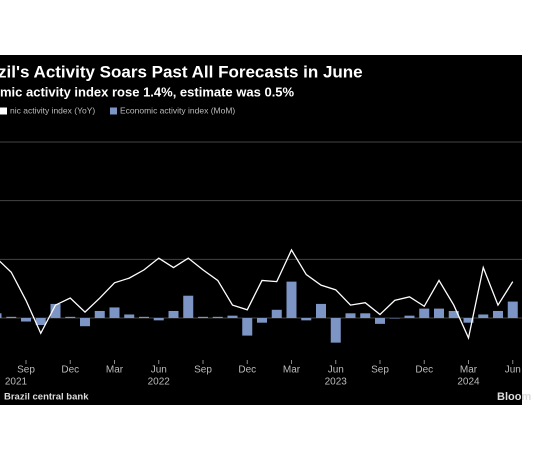 Image resolution: width=534 pixels, height=462 pixels. I want to click on legend-label: nic activity index (YoY), so click(52, 110).